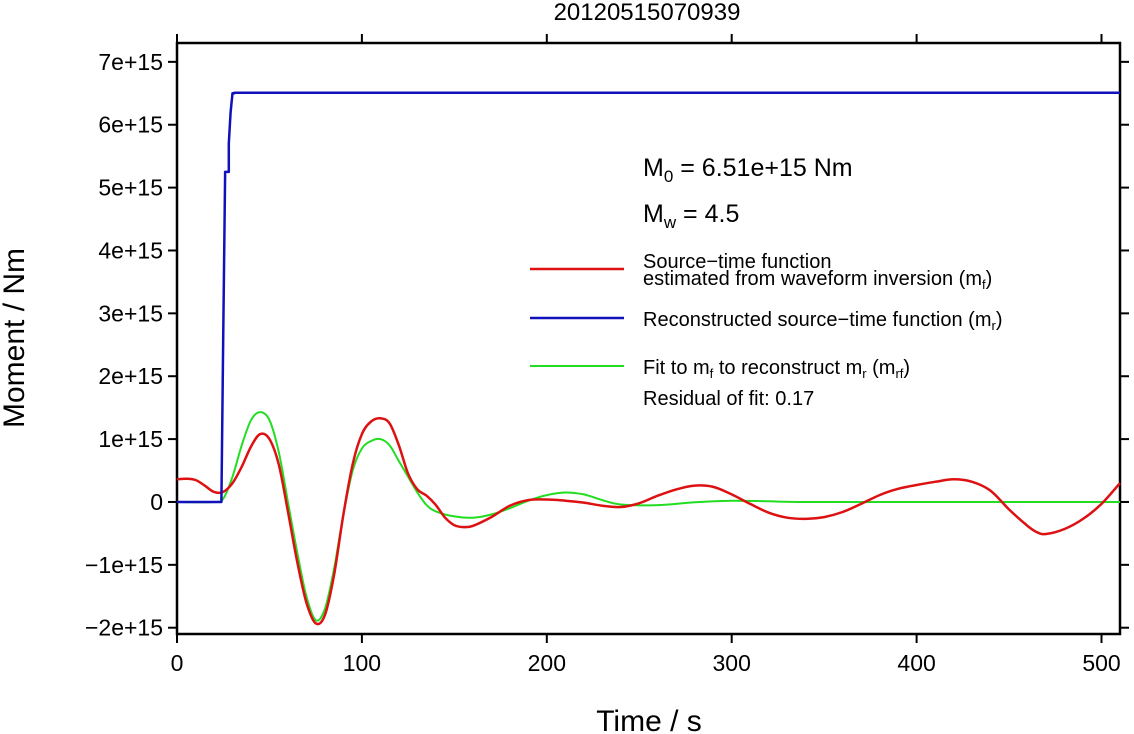  What do you see at coordinates (156, 502) in the screenshot?
I see `y-tick-label: 0` at bounding box center [156, 502].